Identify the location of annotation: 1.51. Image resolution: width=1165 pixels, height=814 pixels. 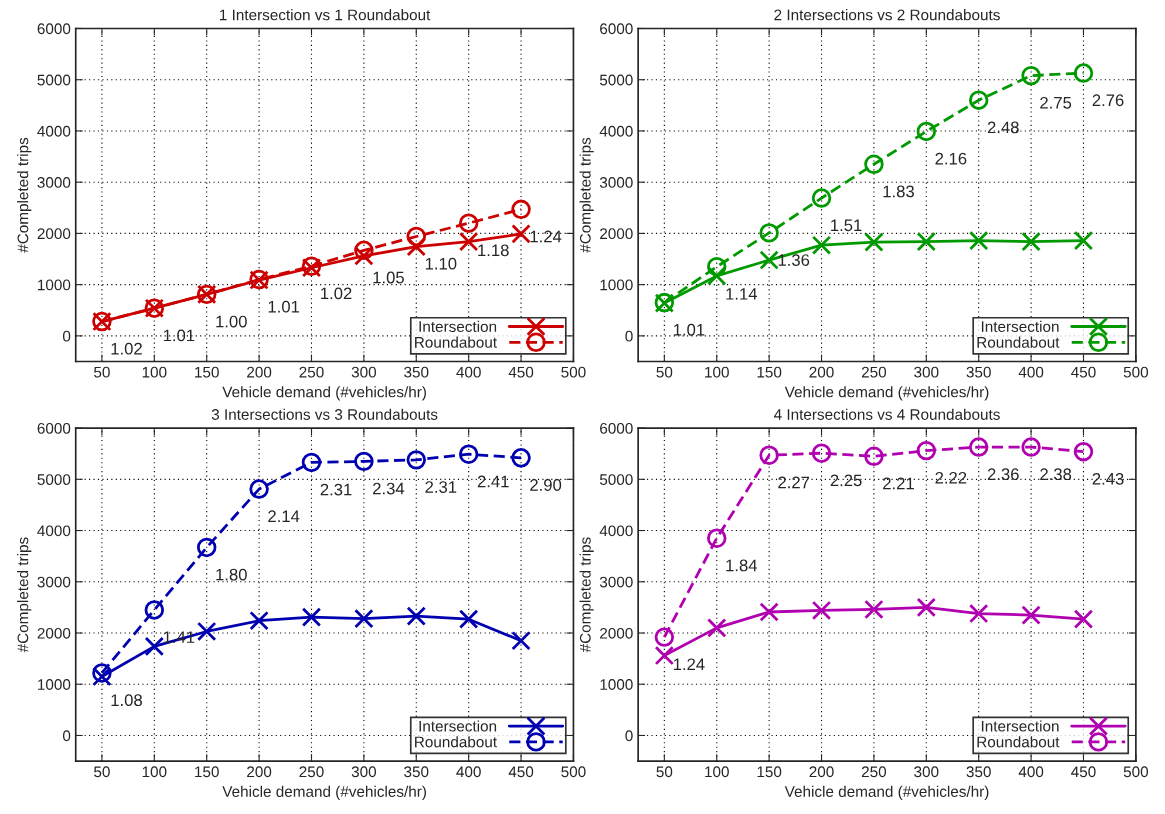
(846, 225).